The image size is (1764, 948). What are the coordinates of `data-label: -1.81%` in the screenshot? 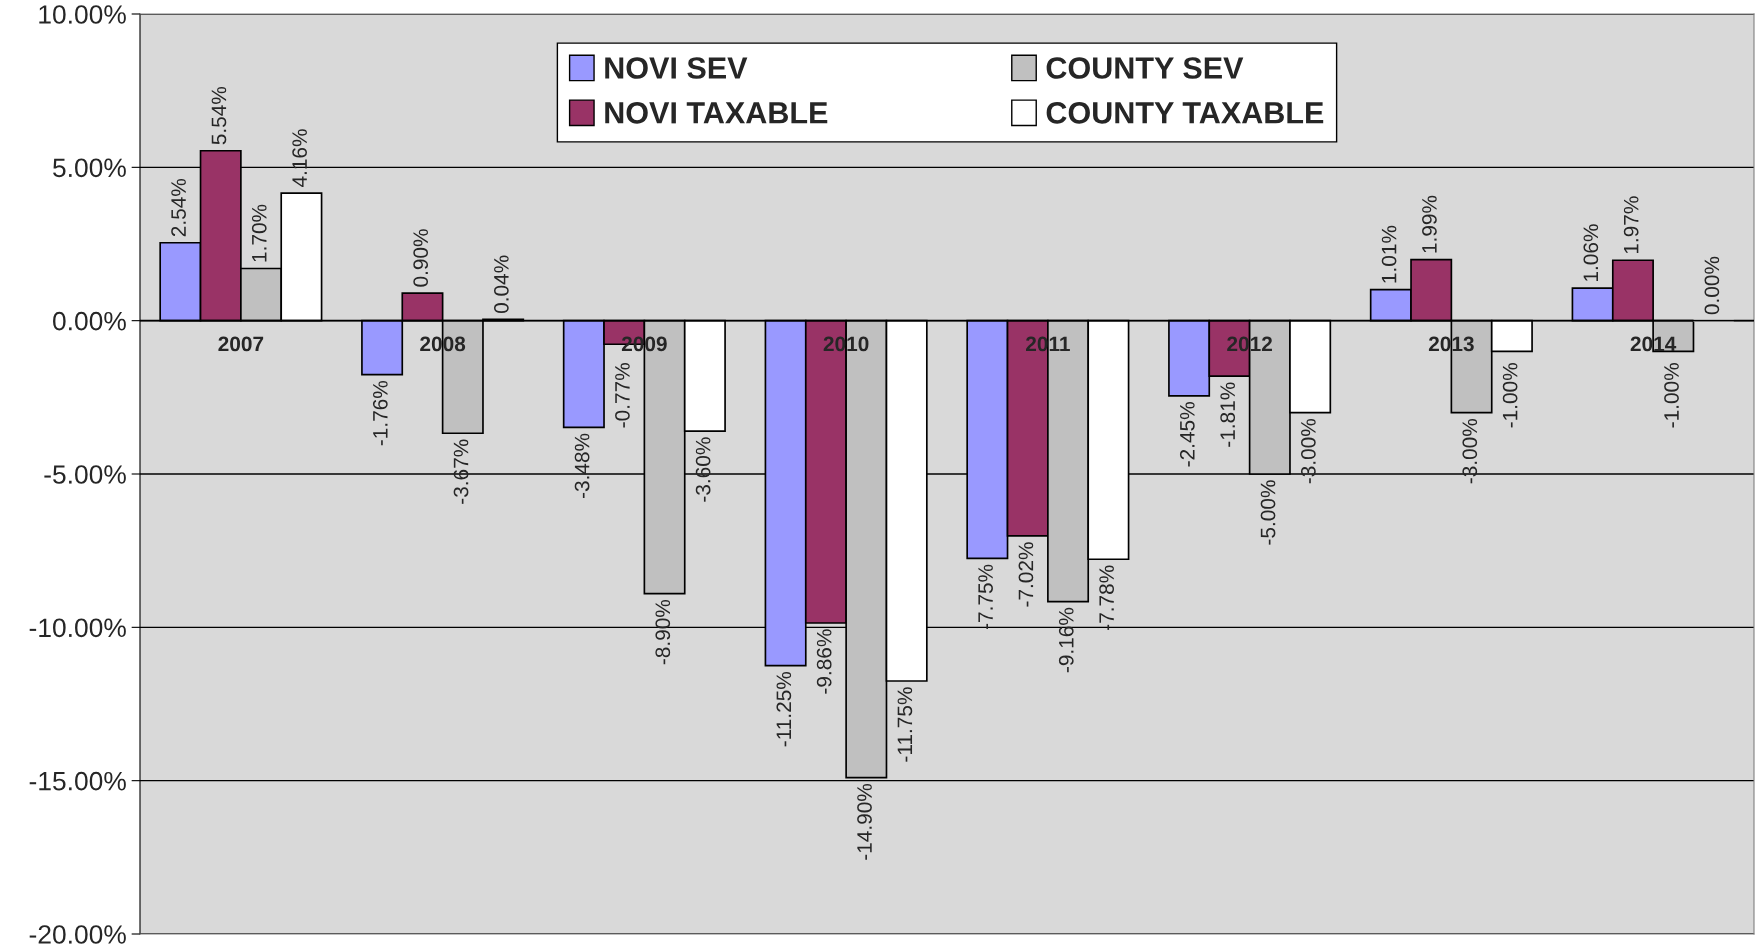 It's located at (1228, 414).